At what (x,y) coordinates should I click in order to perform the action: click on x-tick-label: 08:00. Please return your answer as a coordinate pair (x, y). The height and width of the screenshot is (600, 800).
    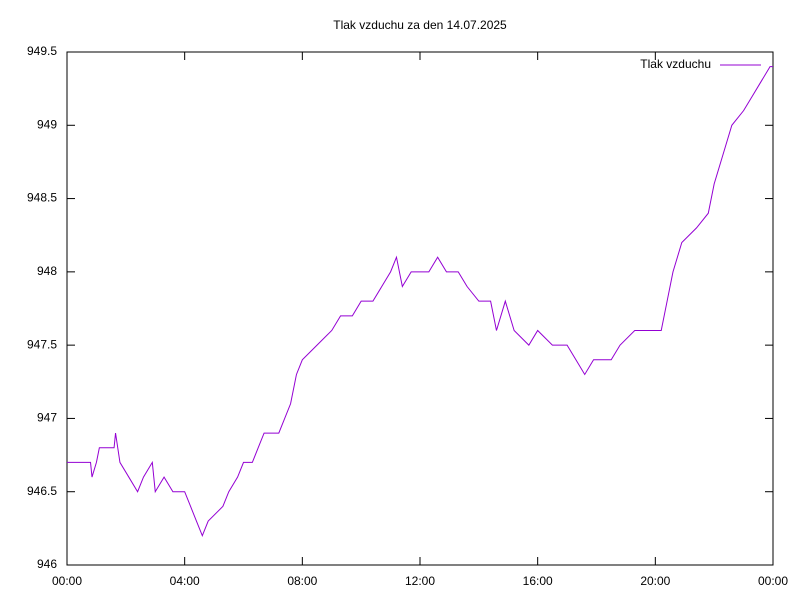
    Looking at the image, I should click on (302, 581).